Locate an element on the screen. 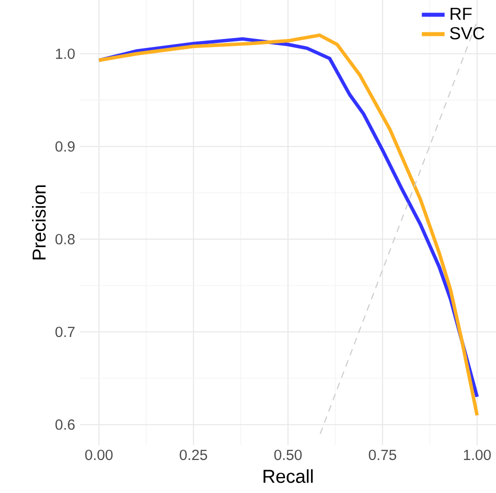 This screenshot has width=496, height=493. legend-label: SVC is located at coordinates (467, 33).